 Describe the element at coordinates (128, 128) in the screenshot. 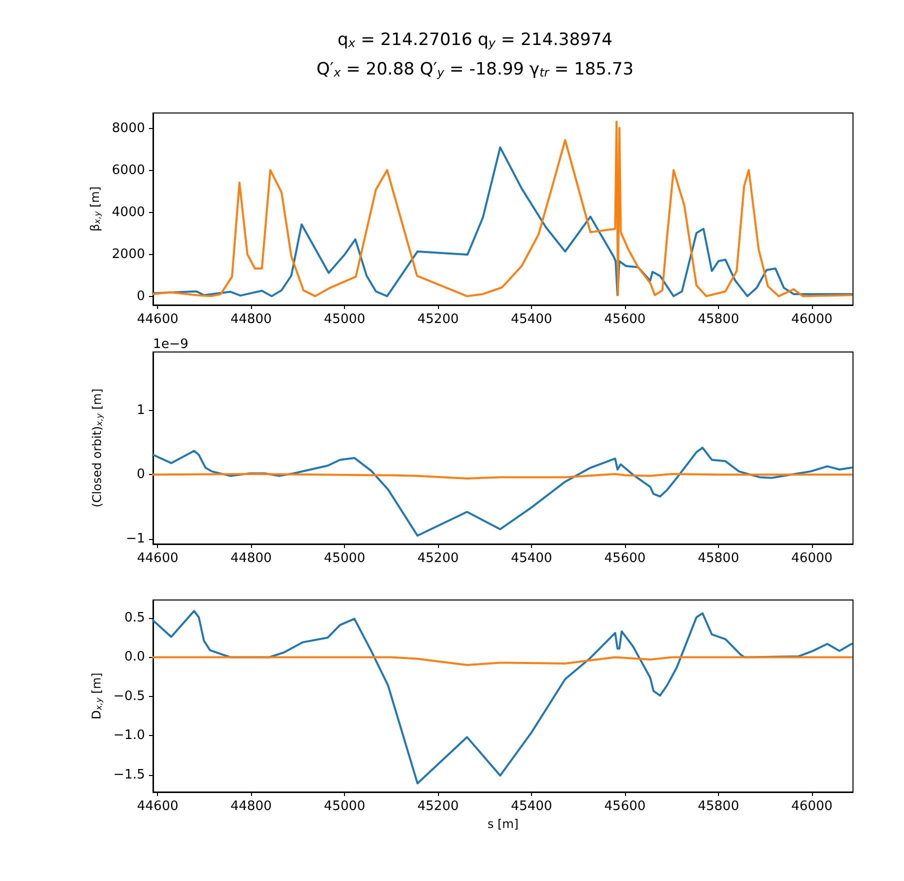

I see `y-tick-label: 8000` at that location.